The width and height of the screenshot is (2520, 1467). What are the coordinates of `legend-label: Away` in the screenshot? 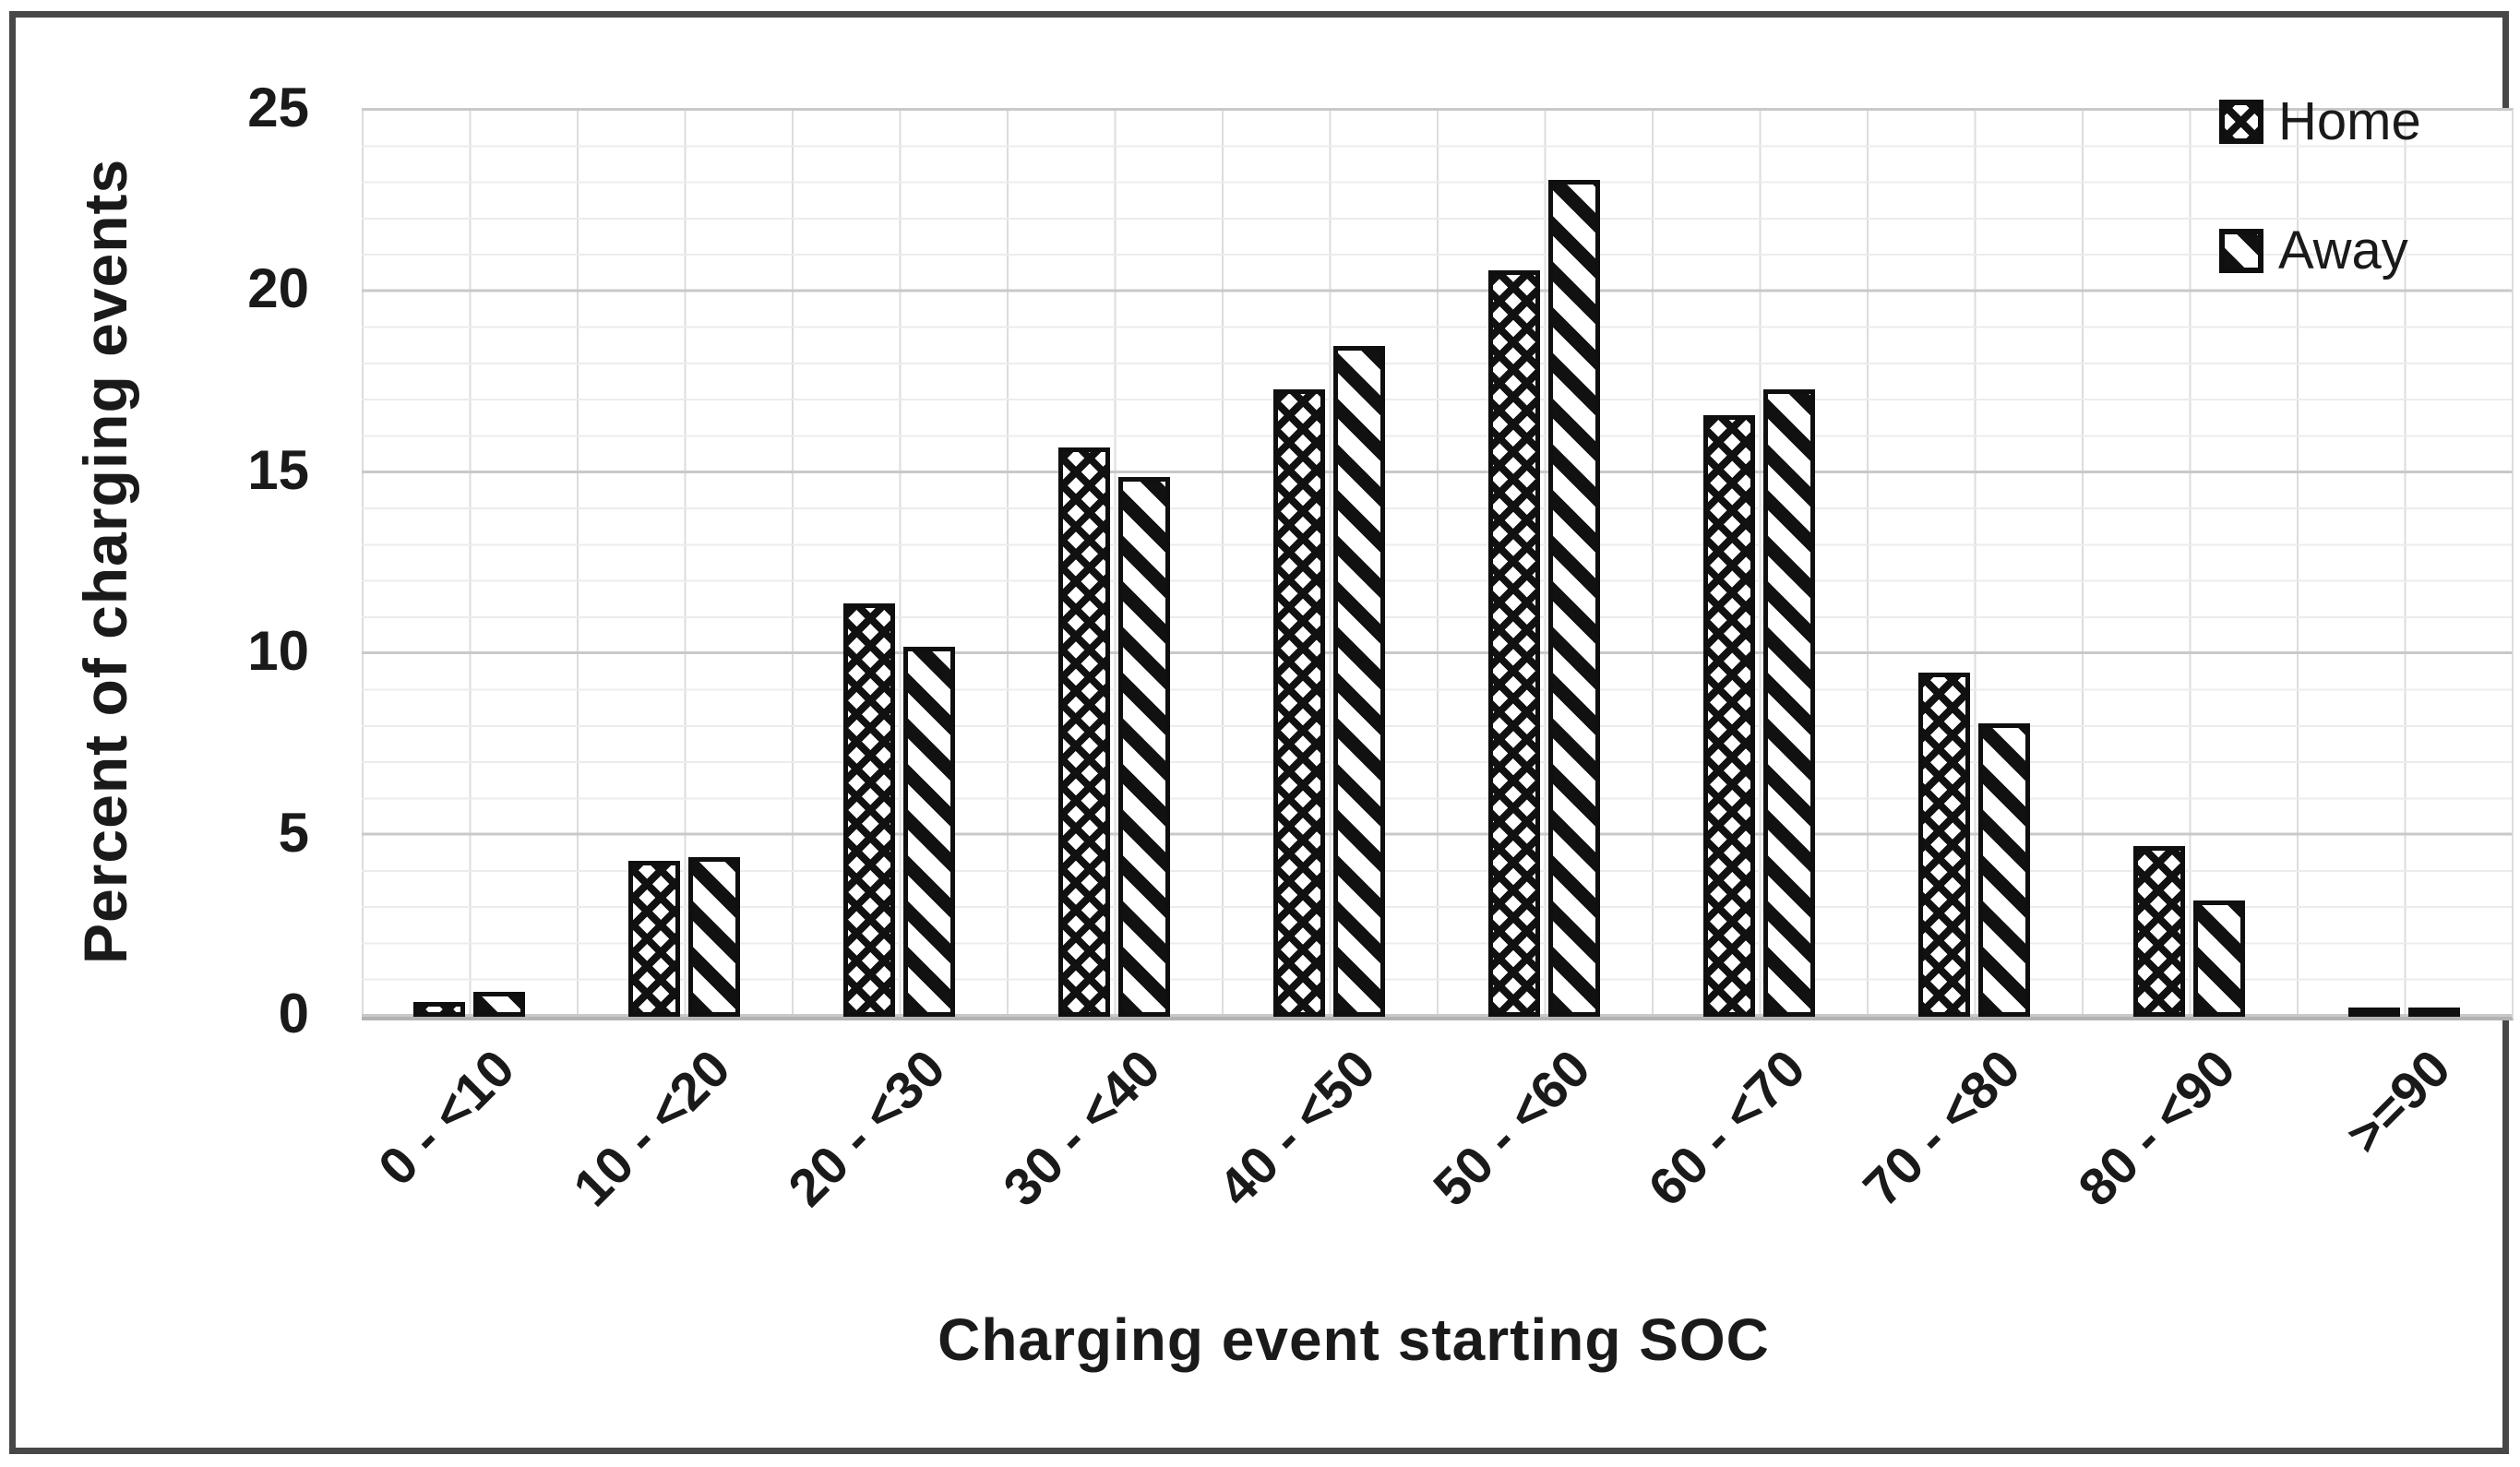 It's located at (2343, 251).